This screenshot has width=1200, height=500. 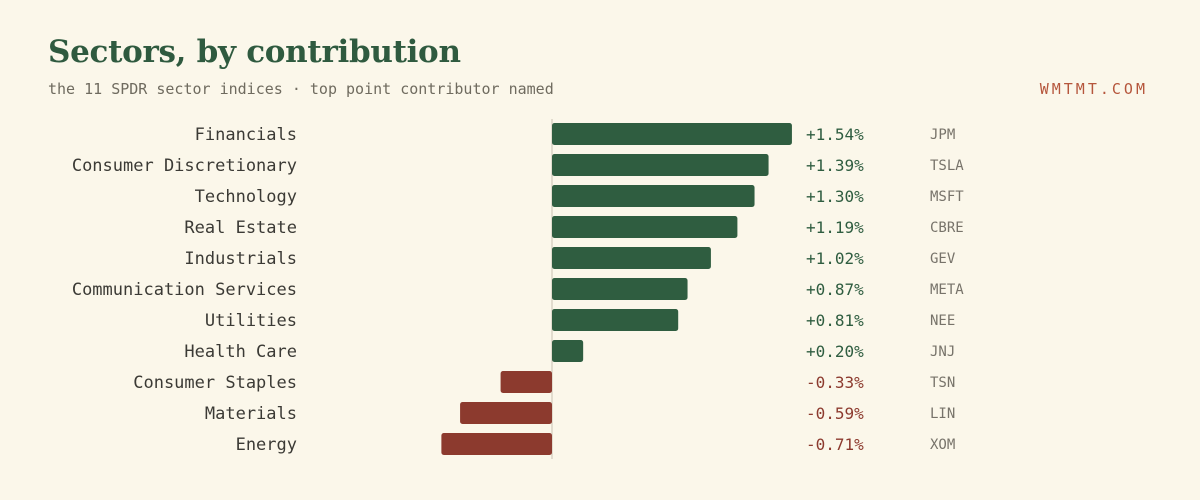 I want to click on ticker-label: TSLA, so click(x=947, y=166).